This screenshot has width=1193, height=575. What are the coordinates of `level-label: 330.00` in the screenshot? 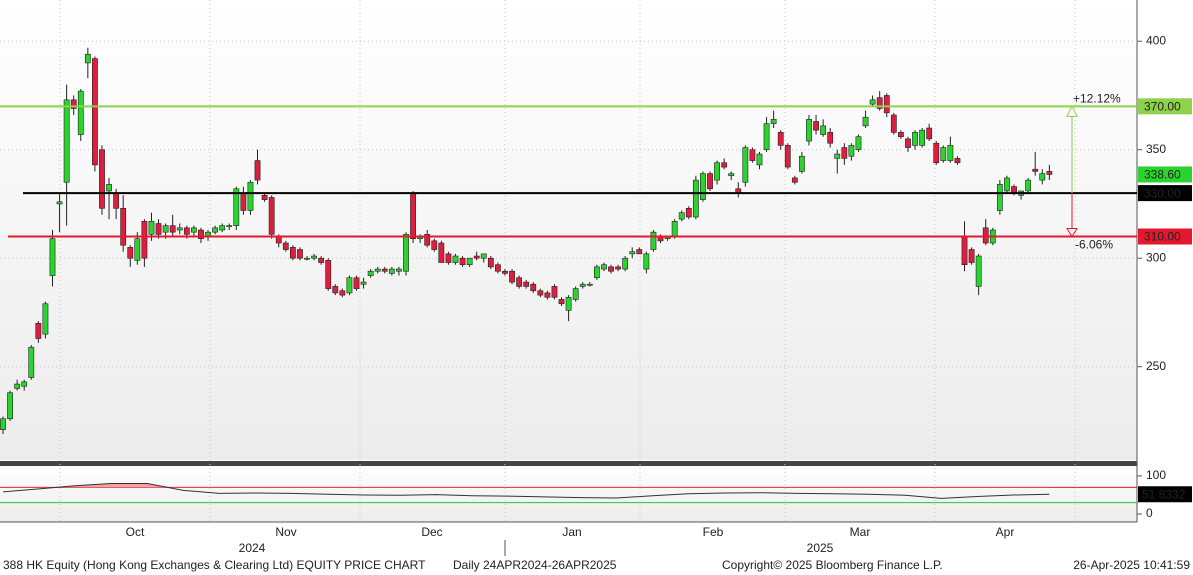 It's located at (1162, 193).